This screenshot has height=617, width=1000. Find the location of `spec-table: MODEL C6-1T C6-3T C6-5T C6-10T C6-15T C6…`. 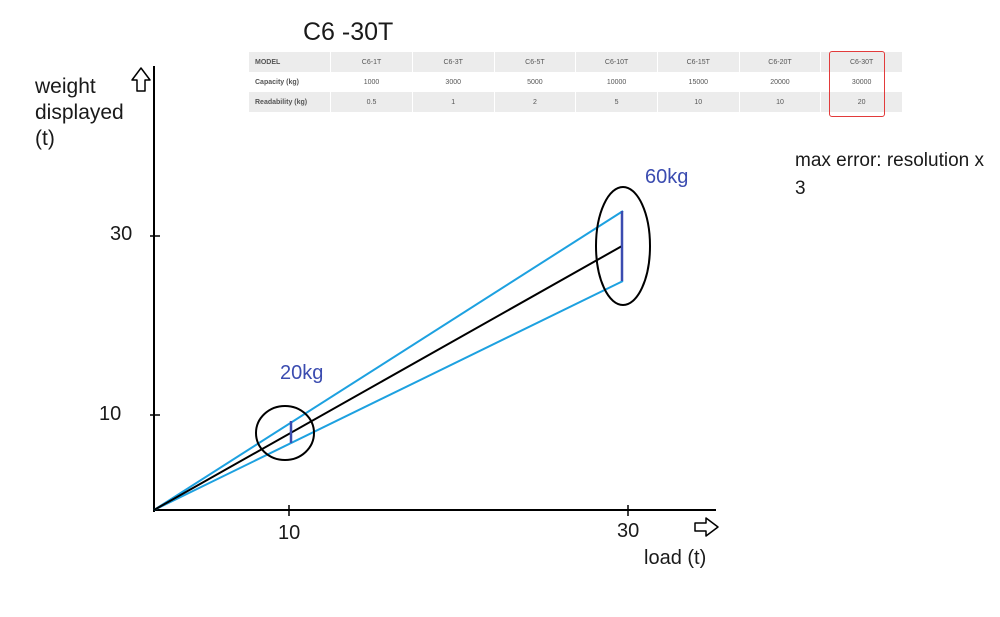

spec-table: MODEL C6-1T C6-3T C6-5T C6-10T C6-15T C6… is located at coordinates (576, 82).